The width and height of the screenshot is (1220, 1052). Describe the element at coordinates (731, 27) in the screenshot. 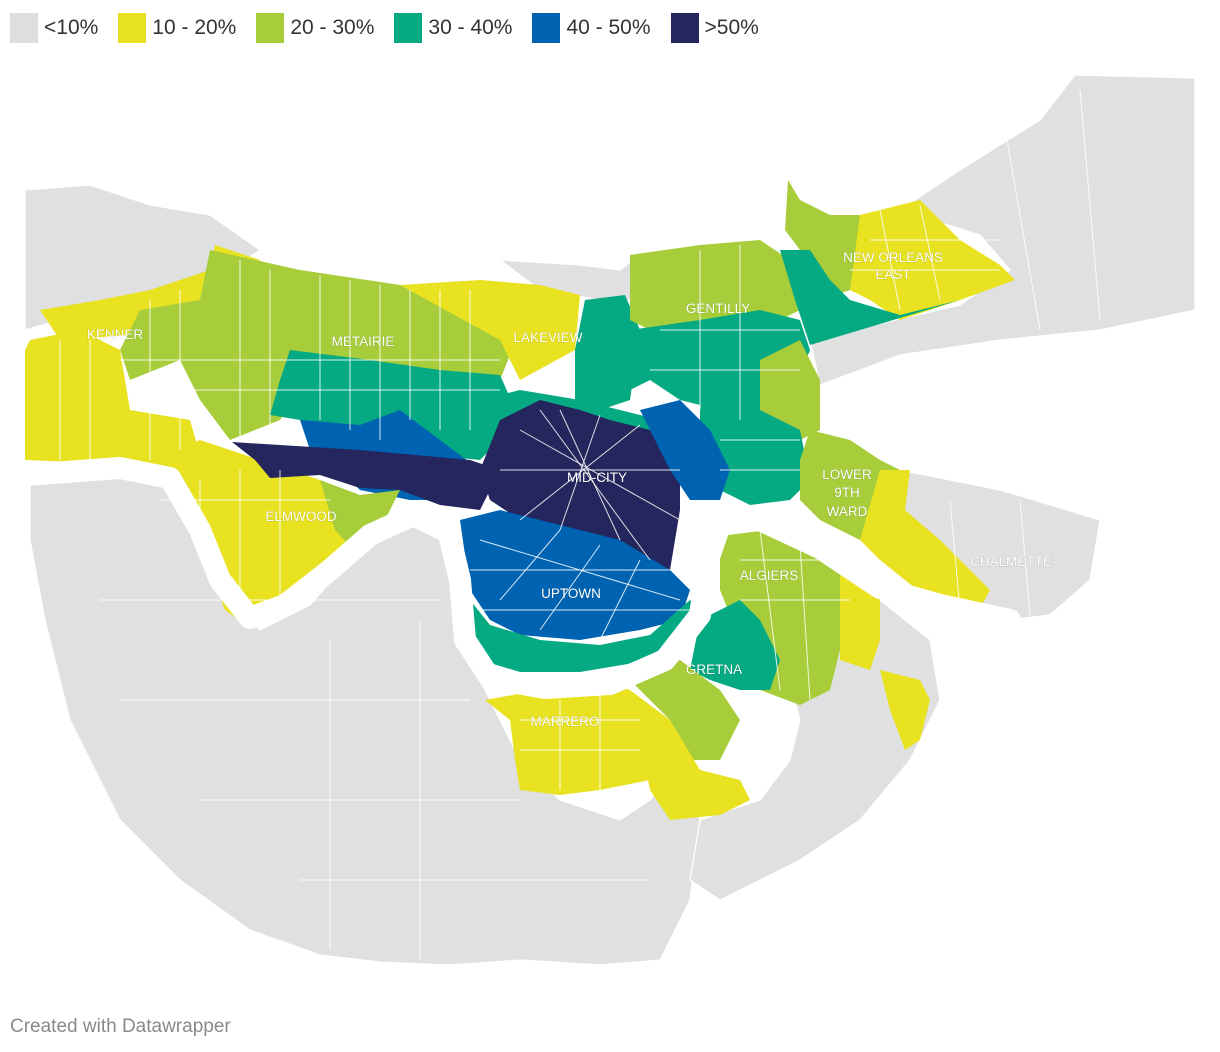

I see `legend-label: >50%` at that location.